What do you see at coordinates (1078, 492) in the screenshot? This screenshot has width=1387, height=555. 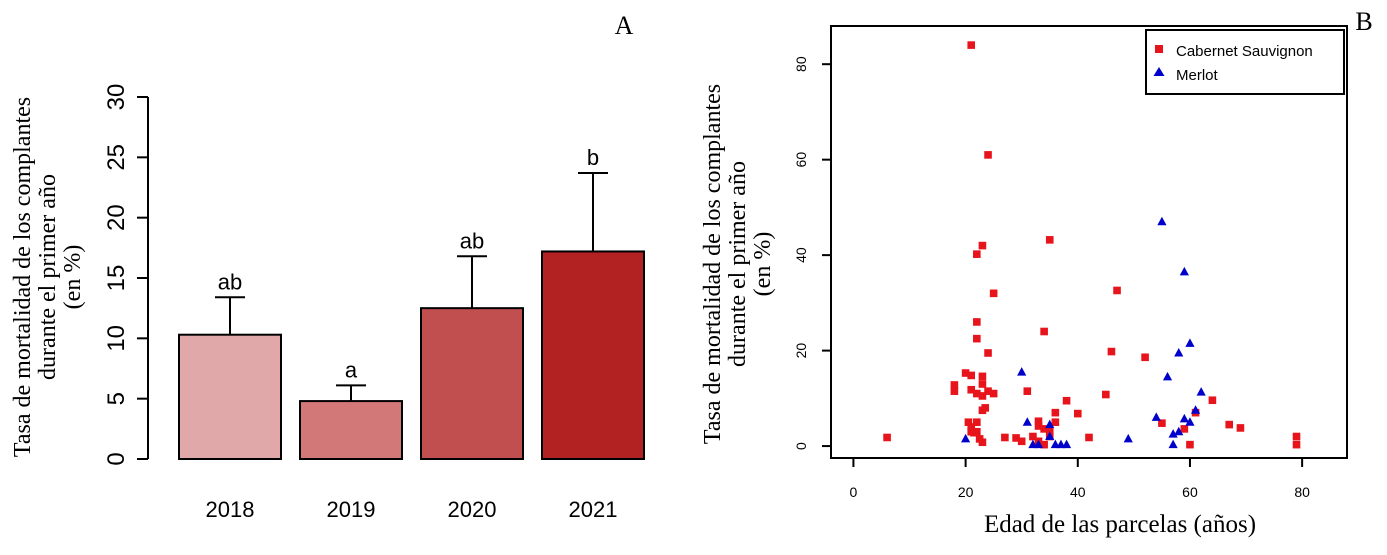 I see `panel-b-x-tick-label: 40` at bounding box center [1078, 492].